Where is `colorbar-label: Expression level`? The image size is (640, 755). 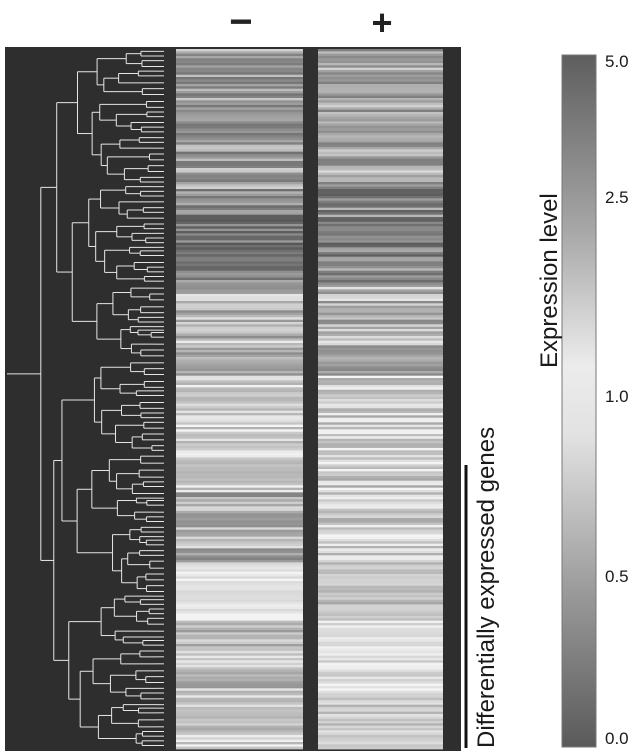 colorbar-label: Expression level is located at coordinates (549, 280).